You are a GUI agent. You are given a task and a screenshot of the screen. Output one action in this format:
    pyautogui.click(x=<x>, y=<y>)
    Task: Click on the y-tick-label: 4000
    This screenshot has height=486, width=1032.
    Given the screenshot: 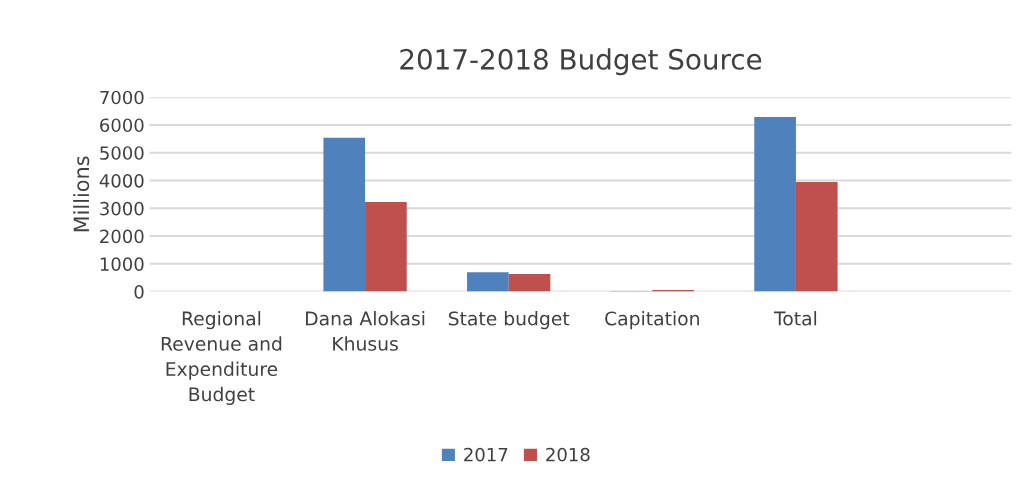 What is the action you would take?
    pyautogui.click(x=121, y=180)
    